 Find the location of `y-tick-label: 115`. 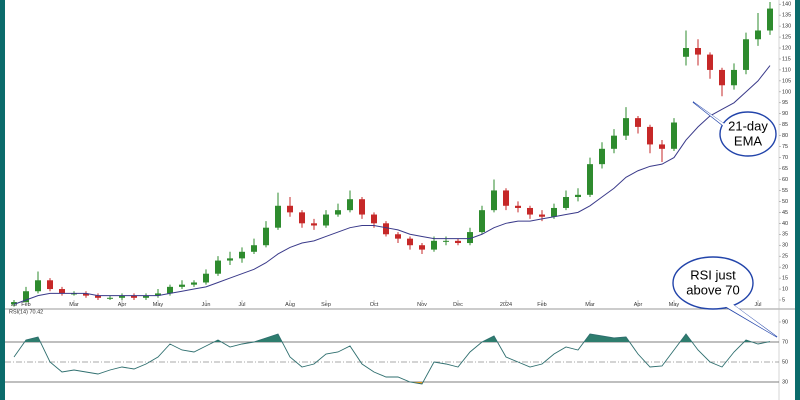

y-tick-label: 115 is located at coordinates (786, 59).